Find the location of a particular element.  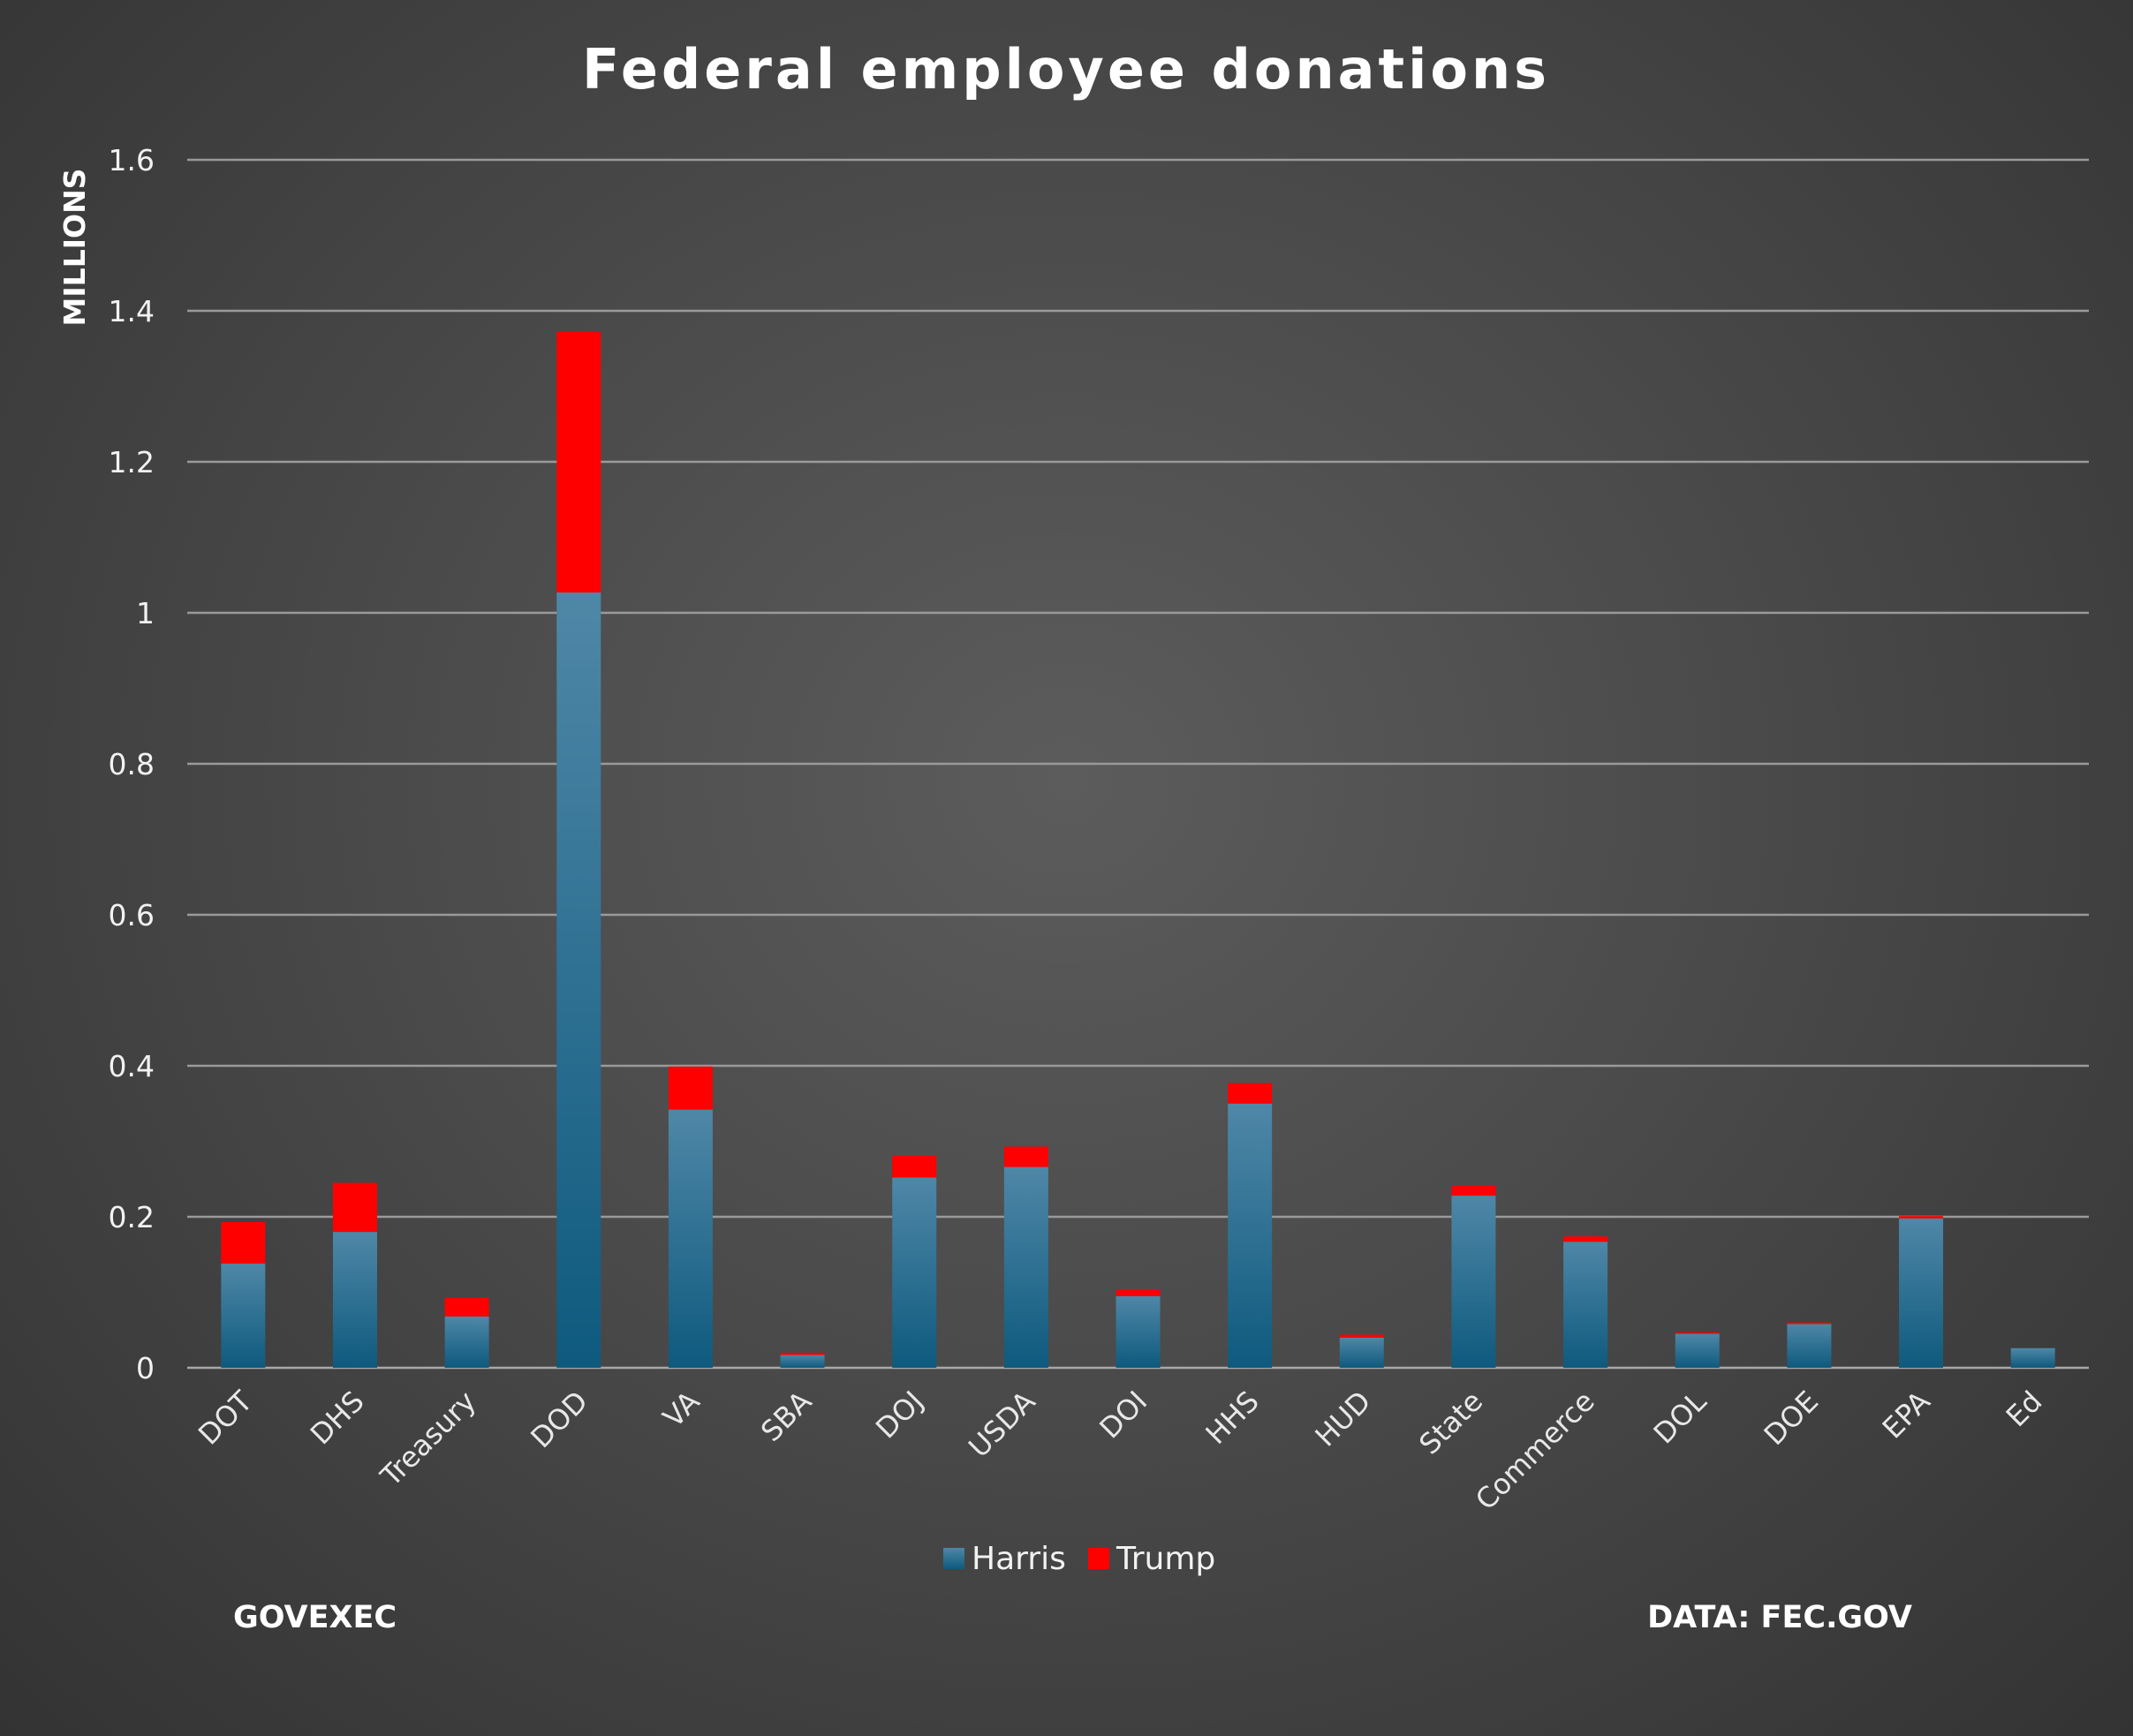

legend: Harris Trump is located at coordinates (1079, 1559).